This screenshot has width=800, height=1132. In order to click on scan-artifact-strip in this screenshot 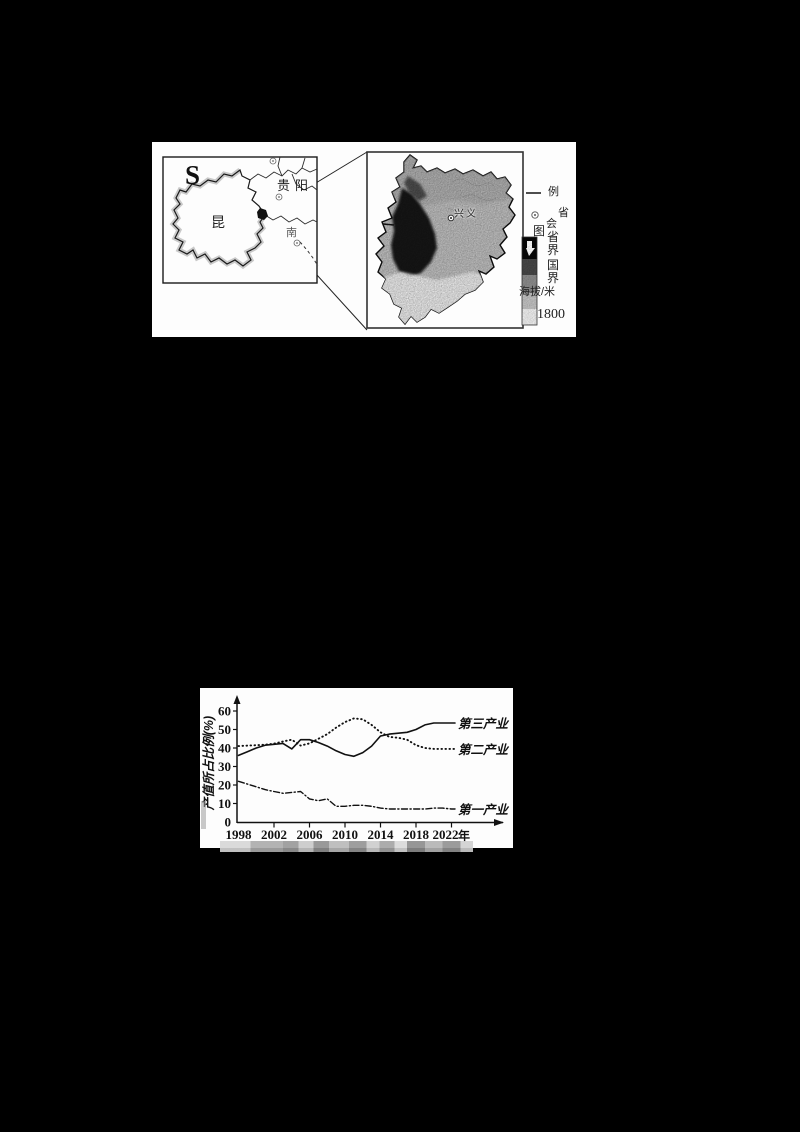, I will do `click(346, 846)`.